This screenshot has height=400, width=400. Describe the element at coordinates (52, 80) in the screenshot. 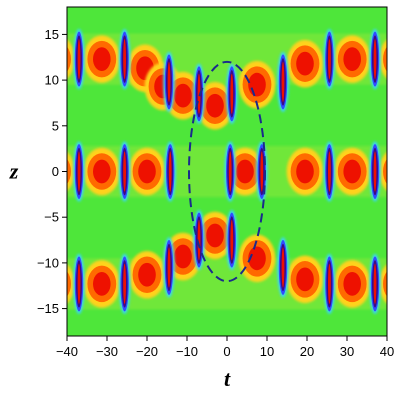

I see `y-tick-label: 10` at that location.